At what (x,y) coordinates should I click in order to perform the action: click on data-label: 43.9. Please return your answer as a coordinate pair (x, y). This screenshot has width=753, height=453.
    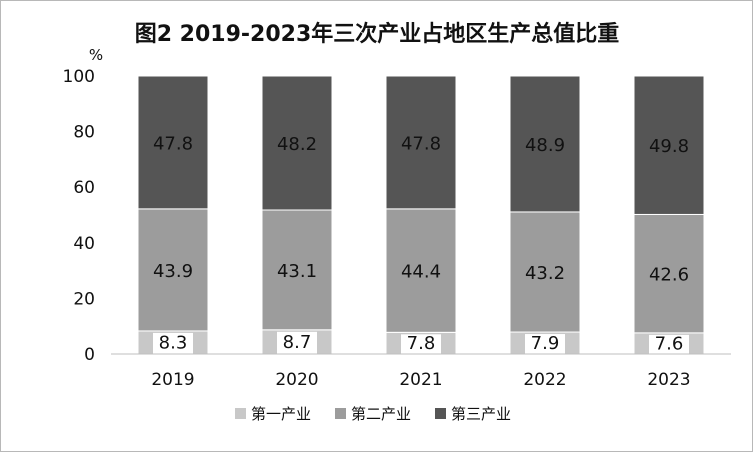
    Looking at the image, I should click on (173, 271).